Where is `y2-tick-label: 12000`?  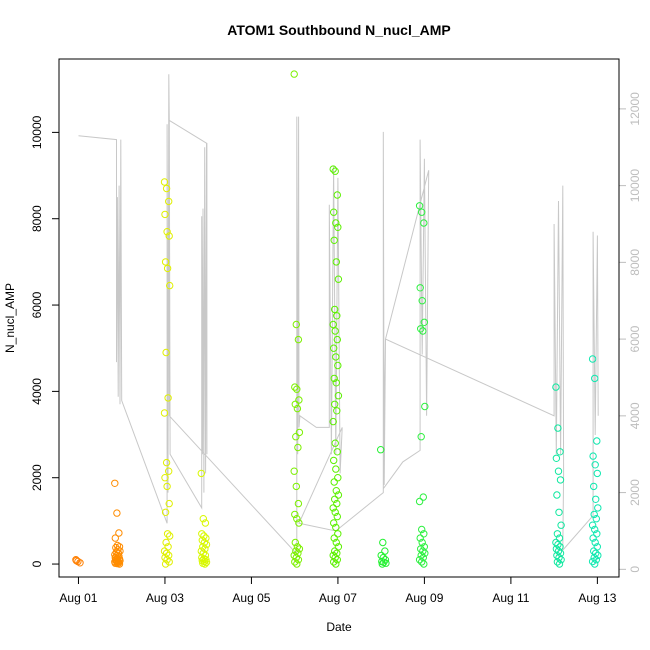
y2-tick-label: 12000 is located at coordinates (635, 109).